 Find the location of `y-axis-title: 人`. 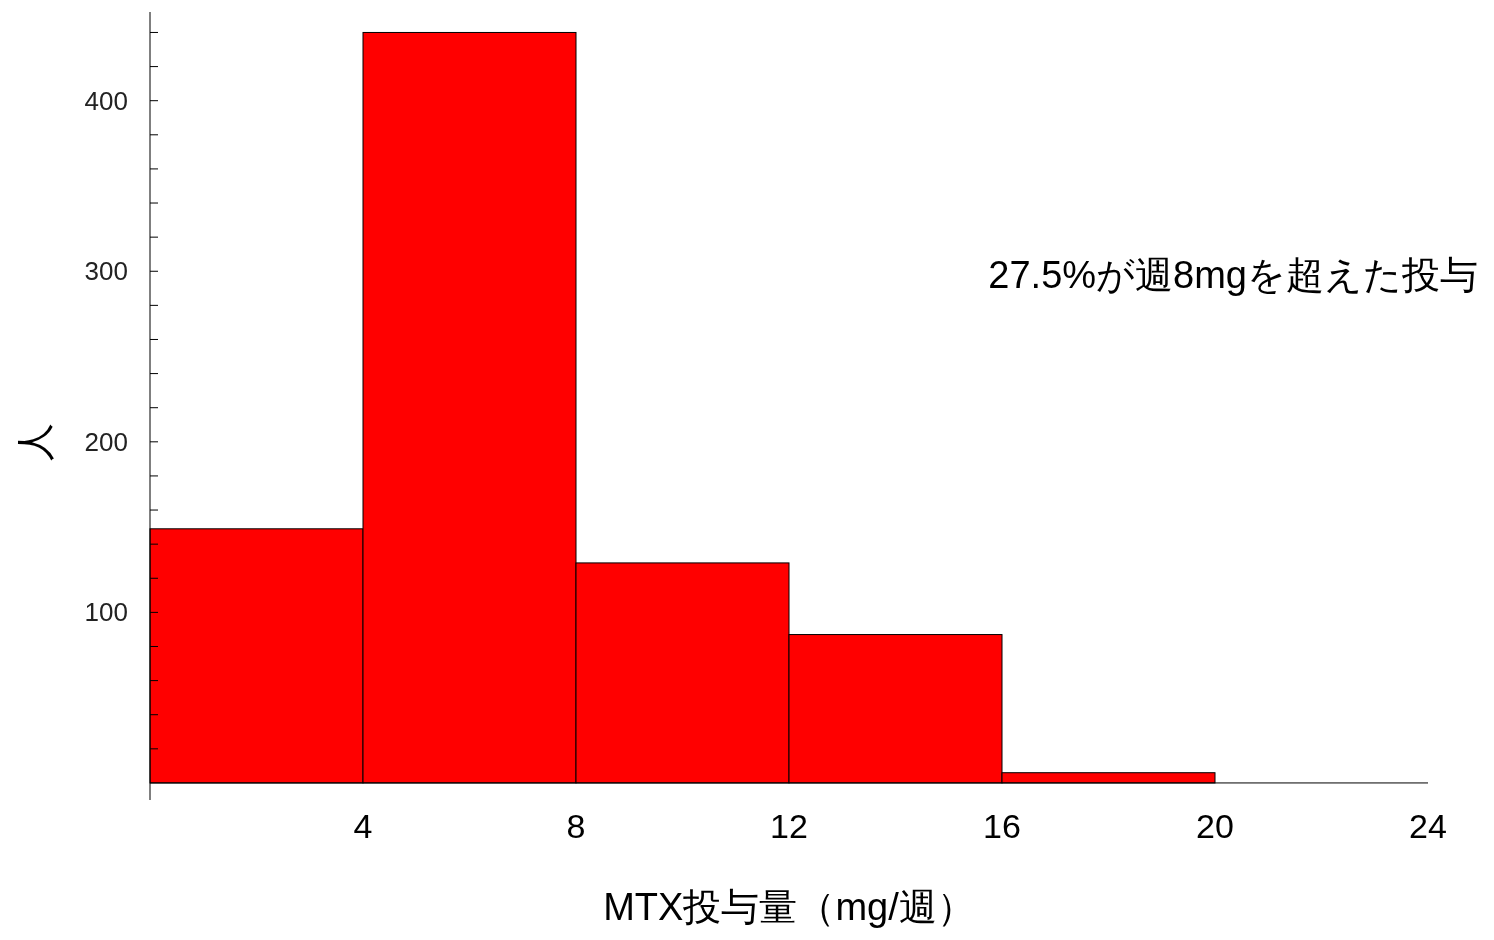

y-axis-title: 人 is located at coordinates (35, 441).